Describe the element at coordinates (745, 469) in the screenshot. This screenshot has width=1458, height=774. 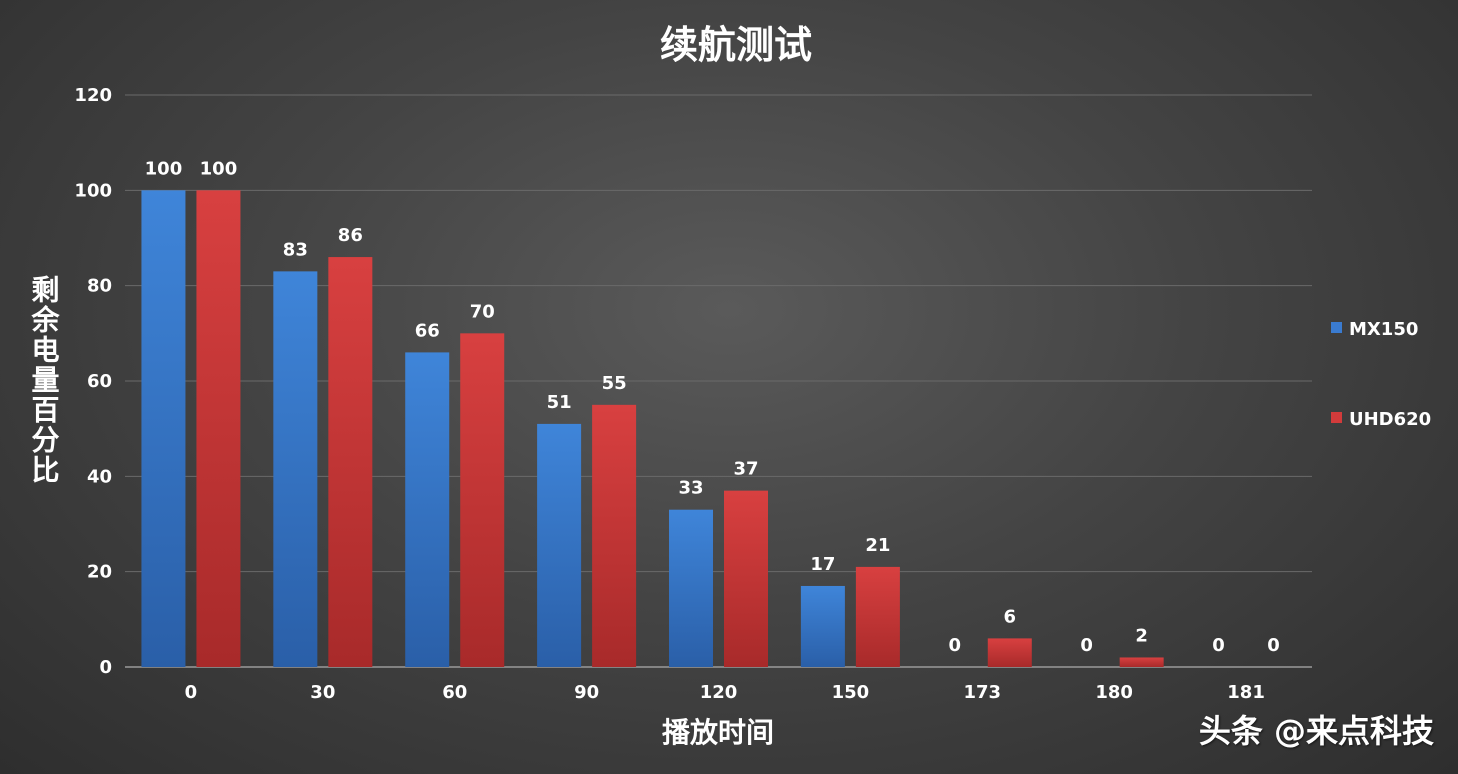
I see `data-label: 37` at that location.